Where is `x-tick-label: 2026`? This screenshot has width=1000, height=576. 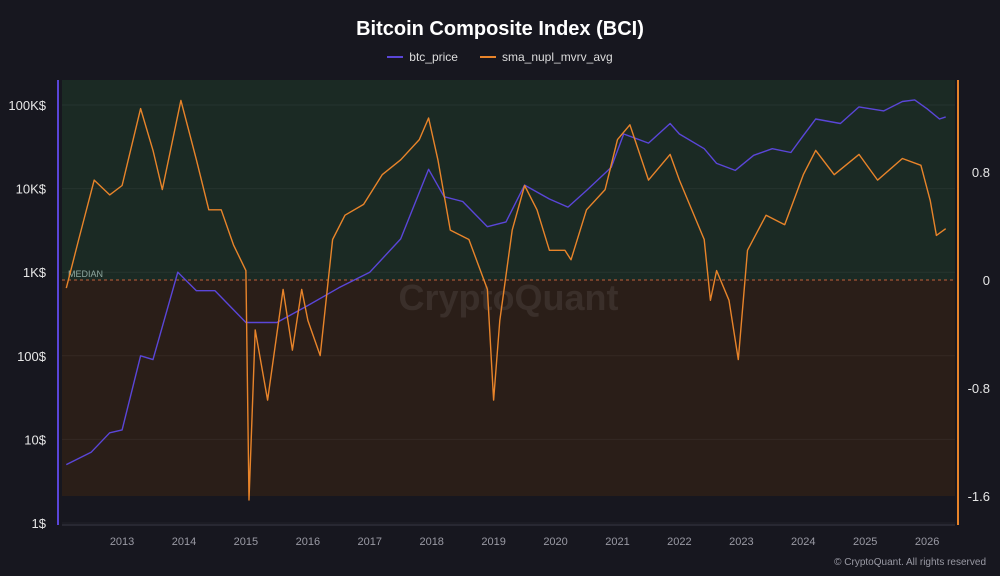
x-tick-label: 2026 is located at coordinates (927, 542).